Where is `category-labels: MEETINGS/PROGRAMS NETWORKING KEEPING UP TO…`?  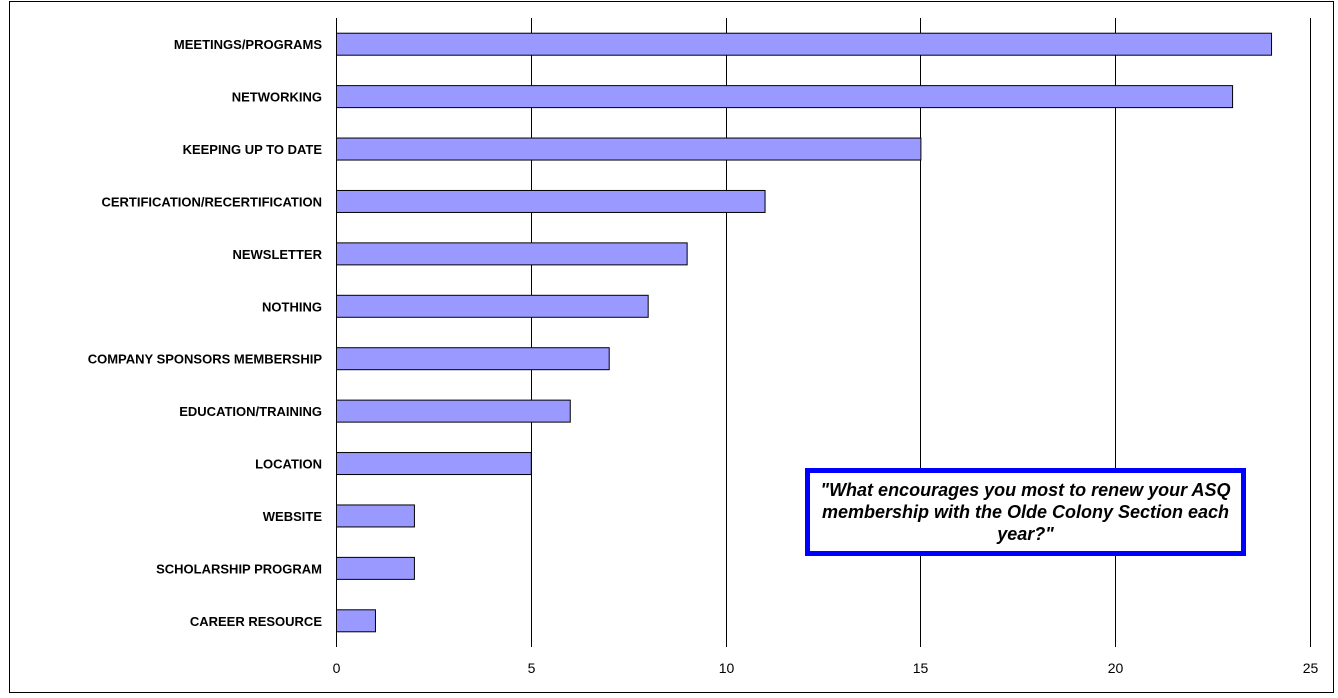 category-labels: MEETINGS/PROGRAMS NETWORKING KEEPING UP TO… is located at coordinates (205, 333).